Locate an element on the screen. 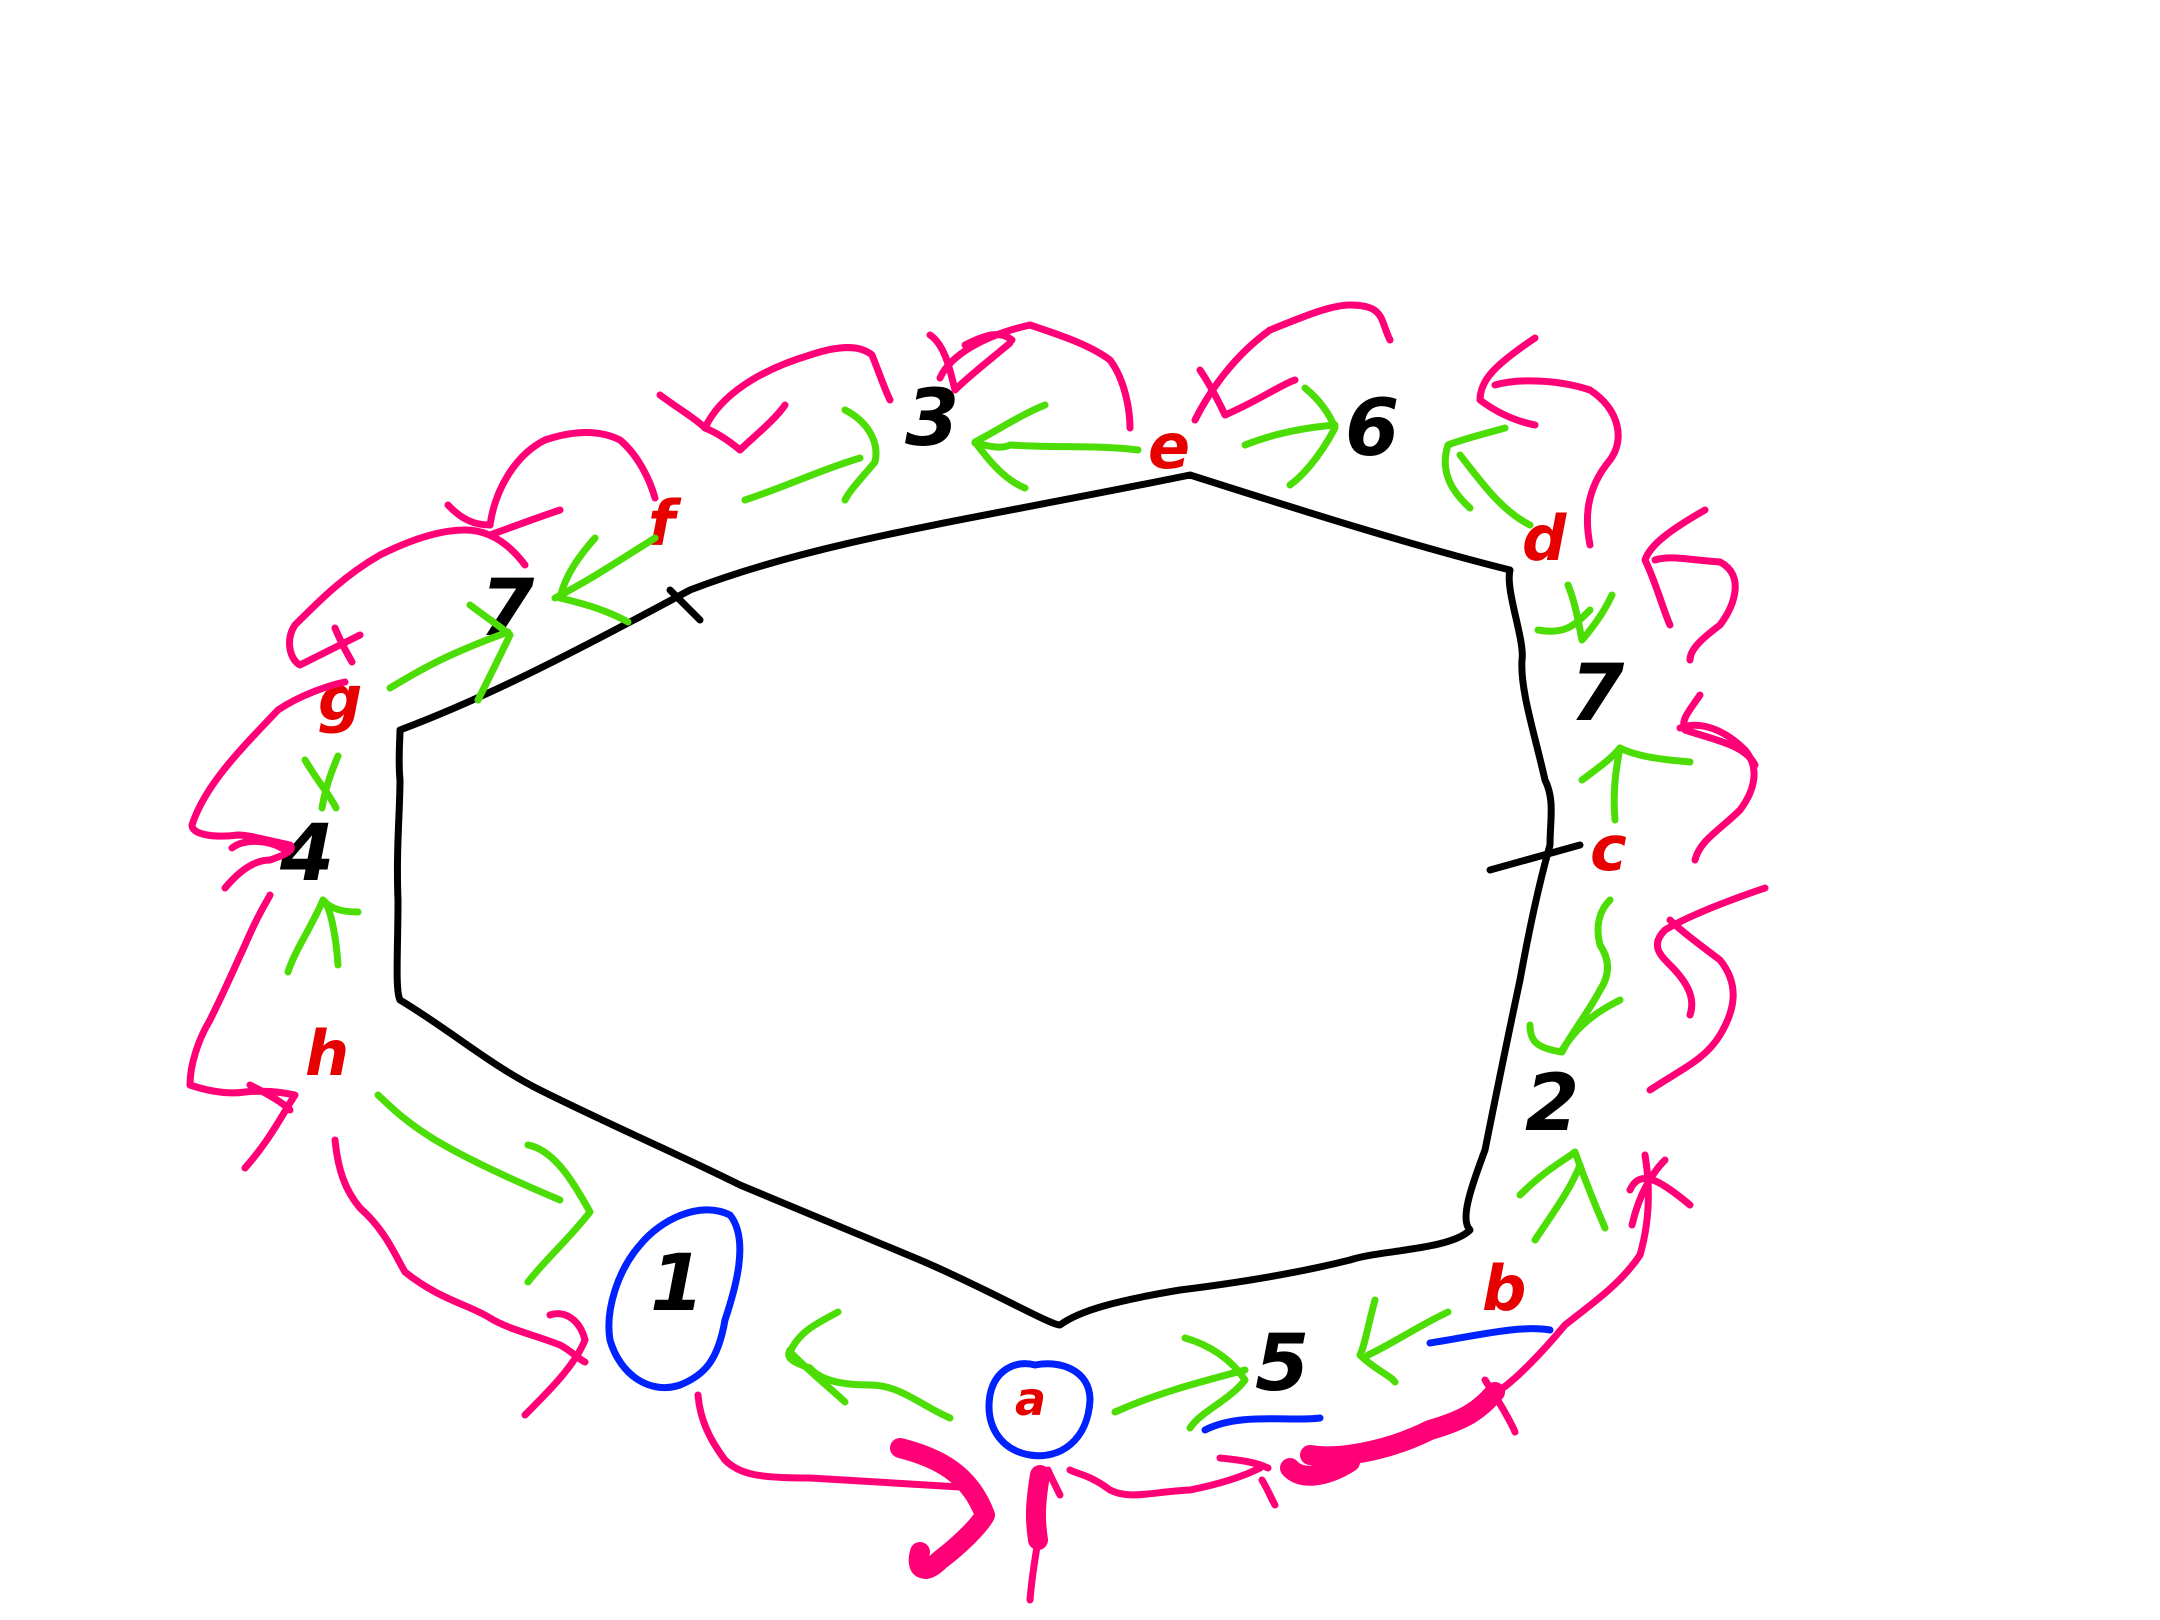  node-label-7-right: 7 is located at coordinates (1597, 694).